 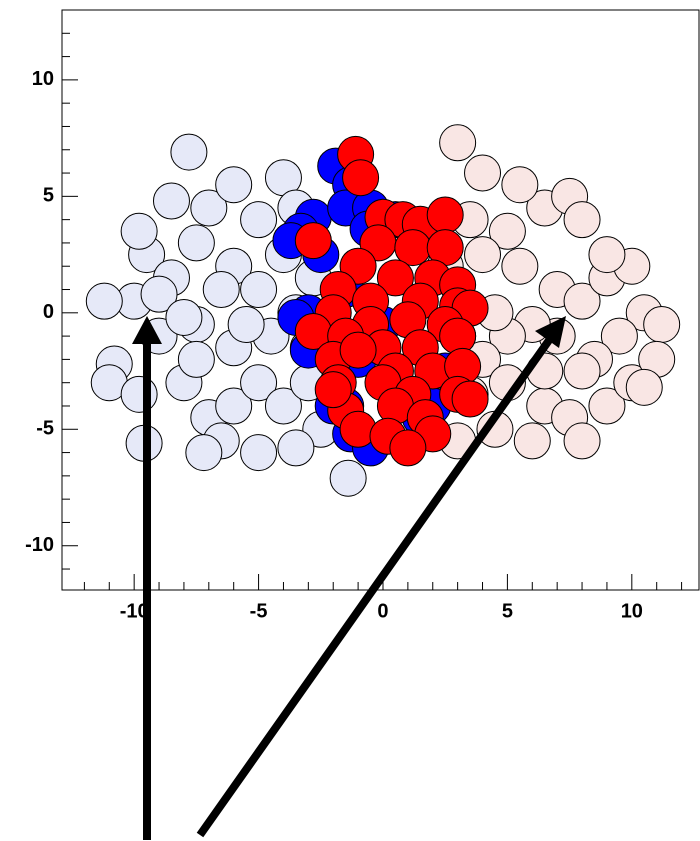 I want to click on y-tick-label: -10, so click(x=39, y=545).